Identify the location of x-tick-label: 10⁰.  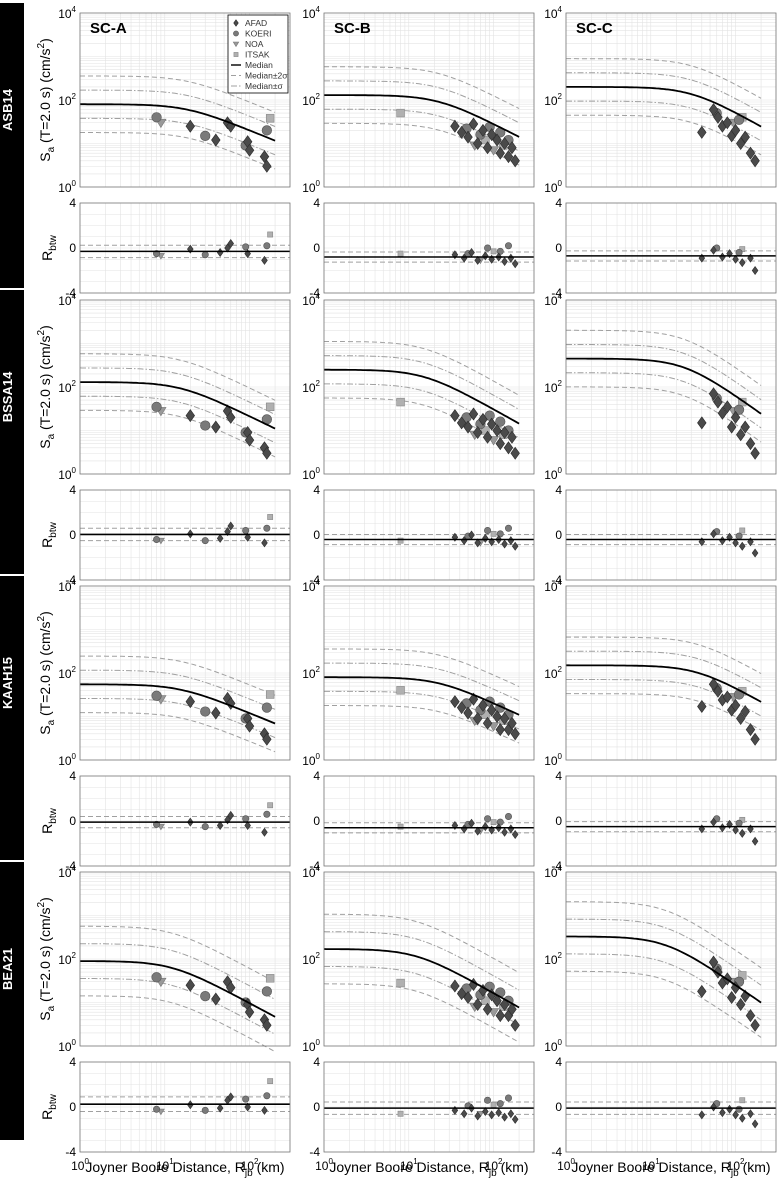
(324, 1165).